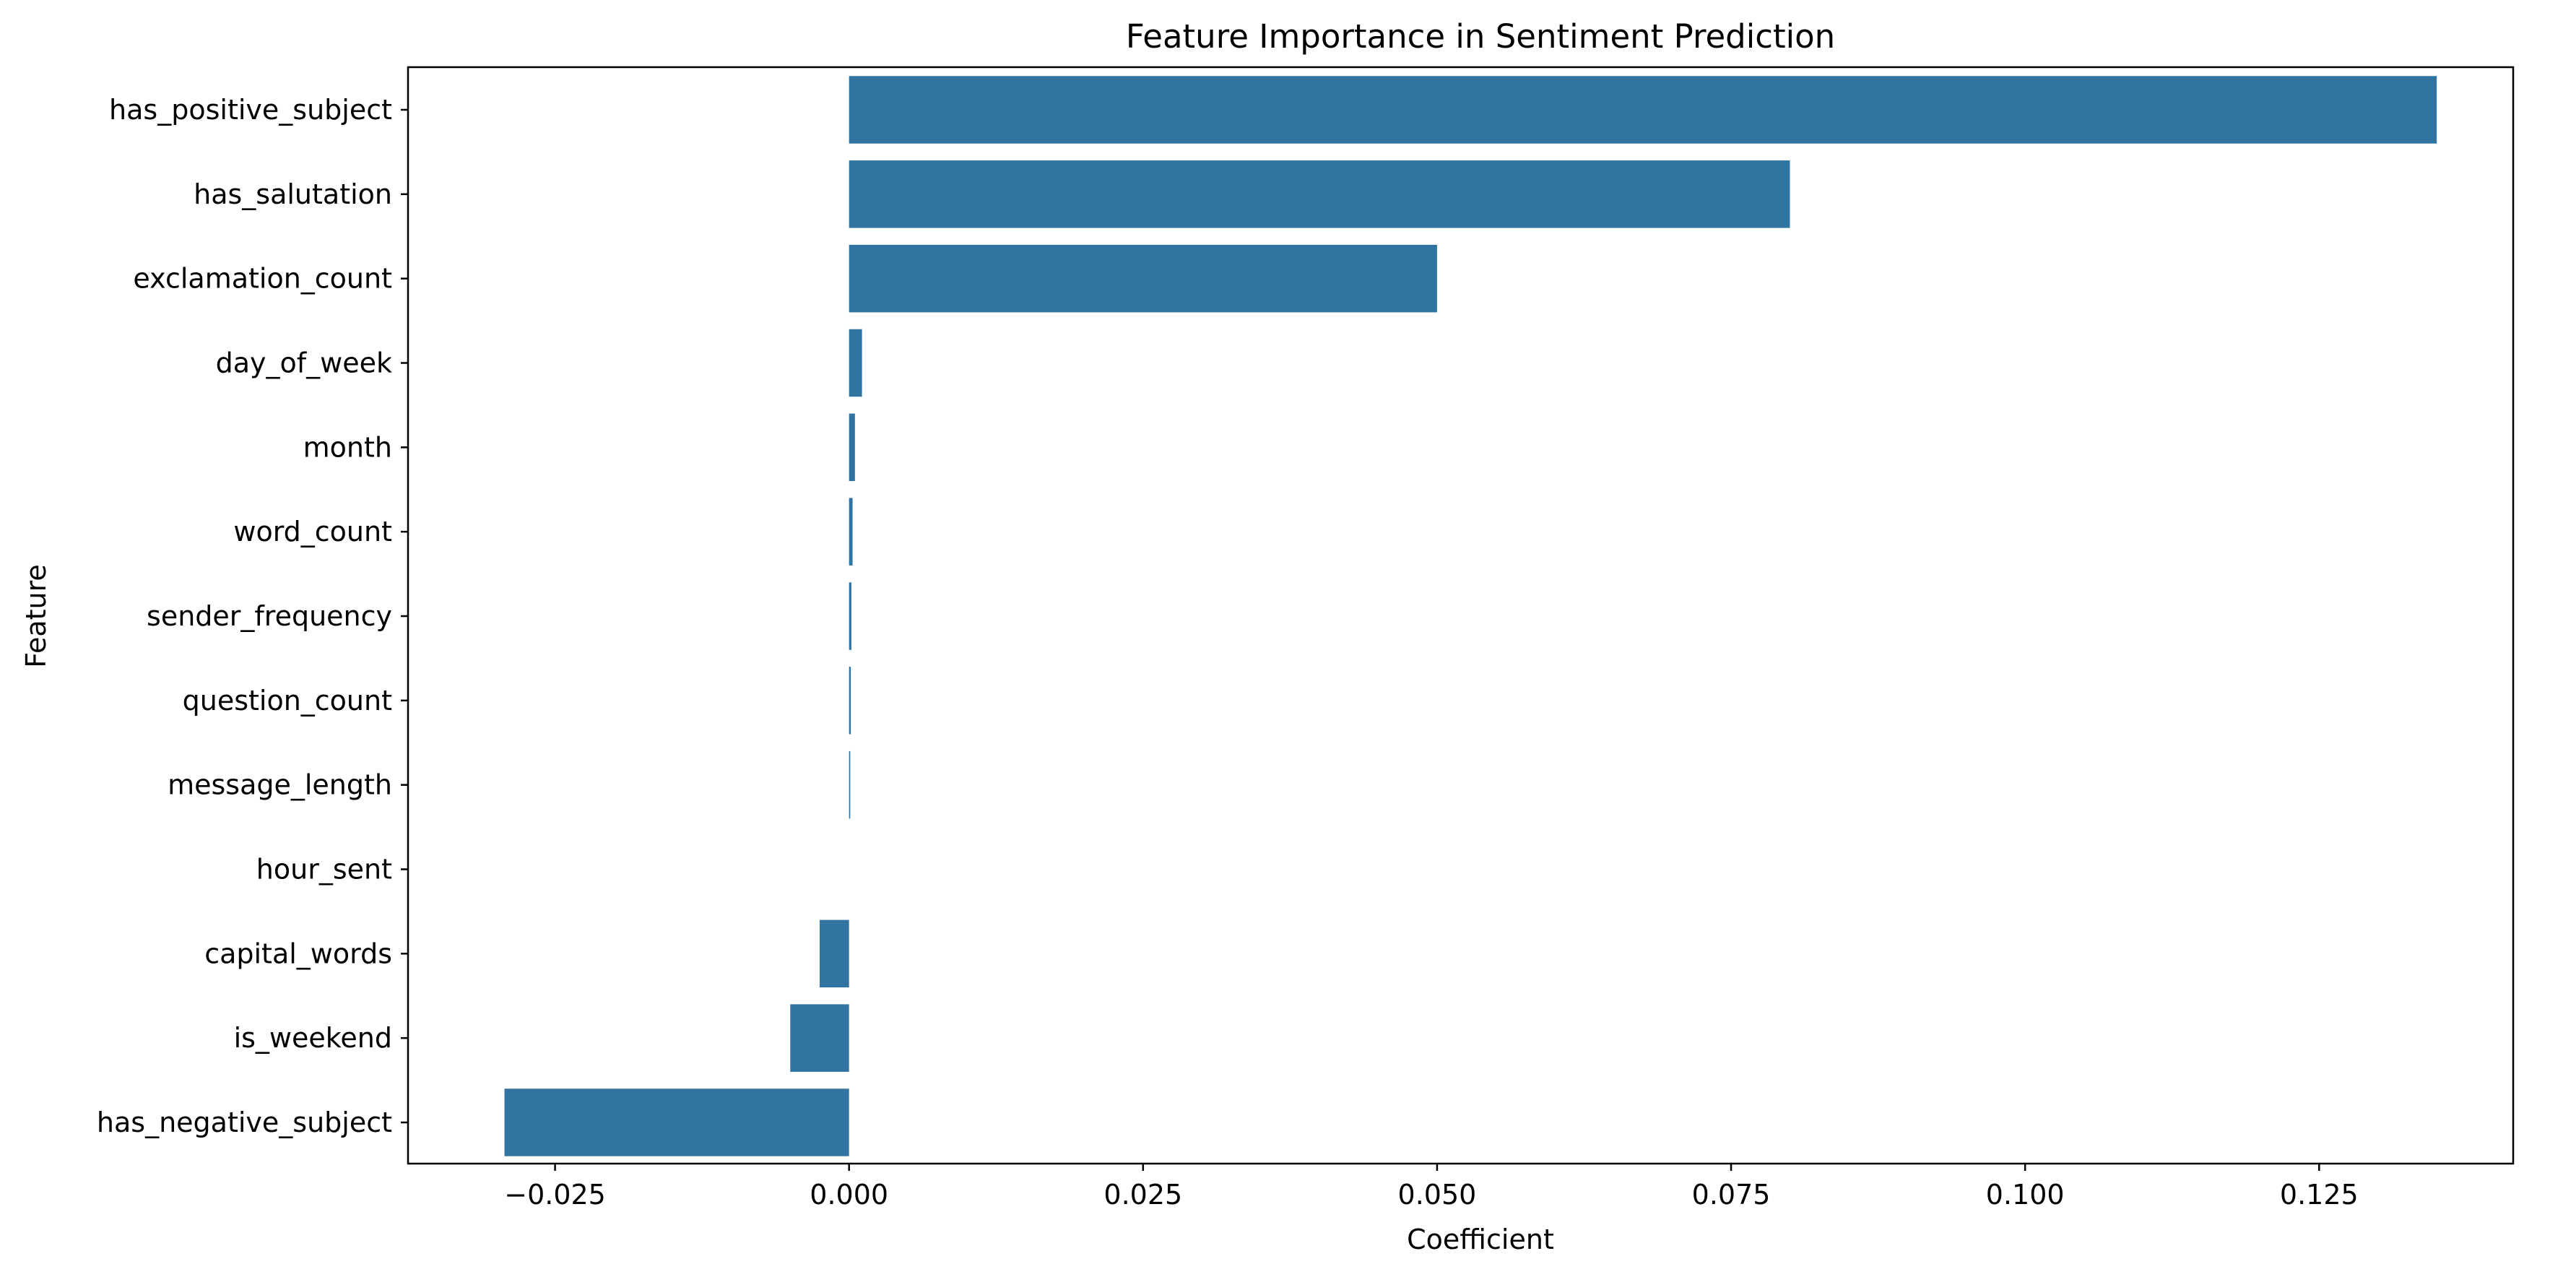  What do you see at coordinates (834, 953) in the screenshot?
I see `bar-capital-words` at bounding box center [834, 953].